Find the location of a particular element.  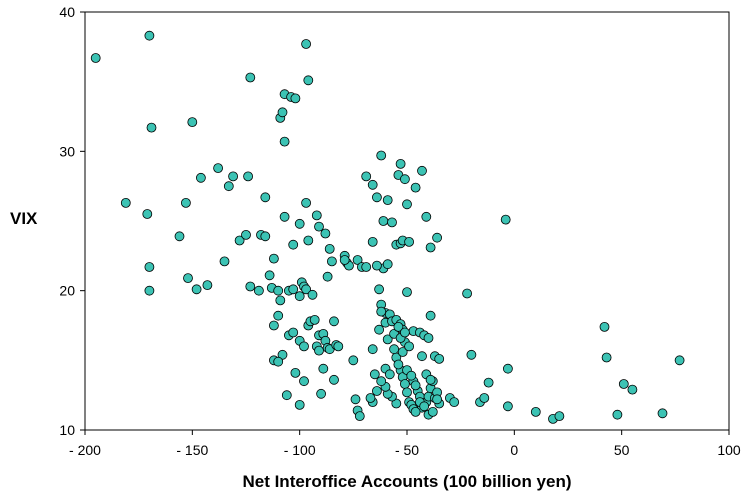

y-tick-label: 10 is located at coordinates (67, 430).